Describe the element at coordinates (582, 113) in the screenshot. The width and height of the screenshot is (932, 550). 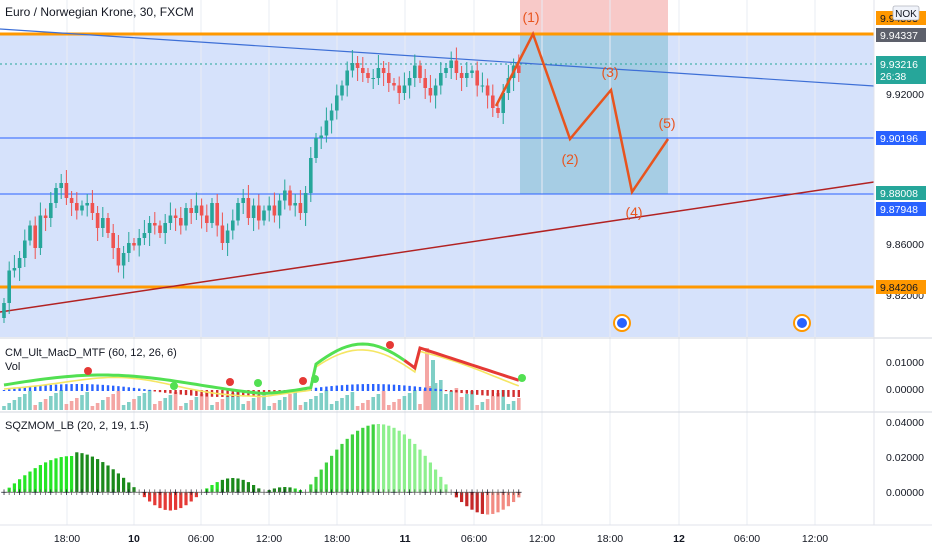
I see `elliott-wave-path` at that location.